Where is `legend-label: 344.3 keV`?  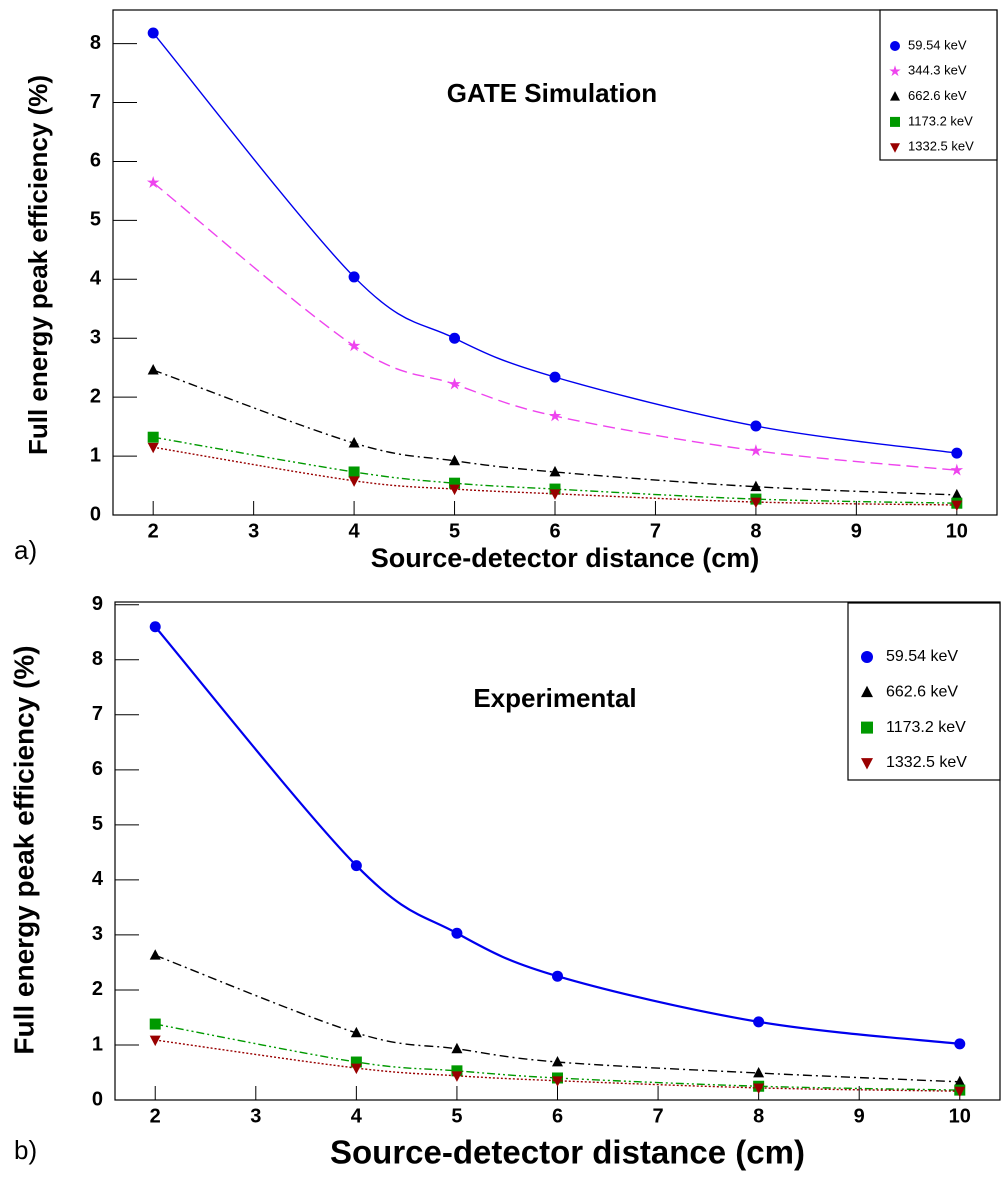
legend-label: 344.3 keV is located at coordinates (937, 70).